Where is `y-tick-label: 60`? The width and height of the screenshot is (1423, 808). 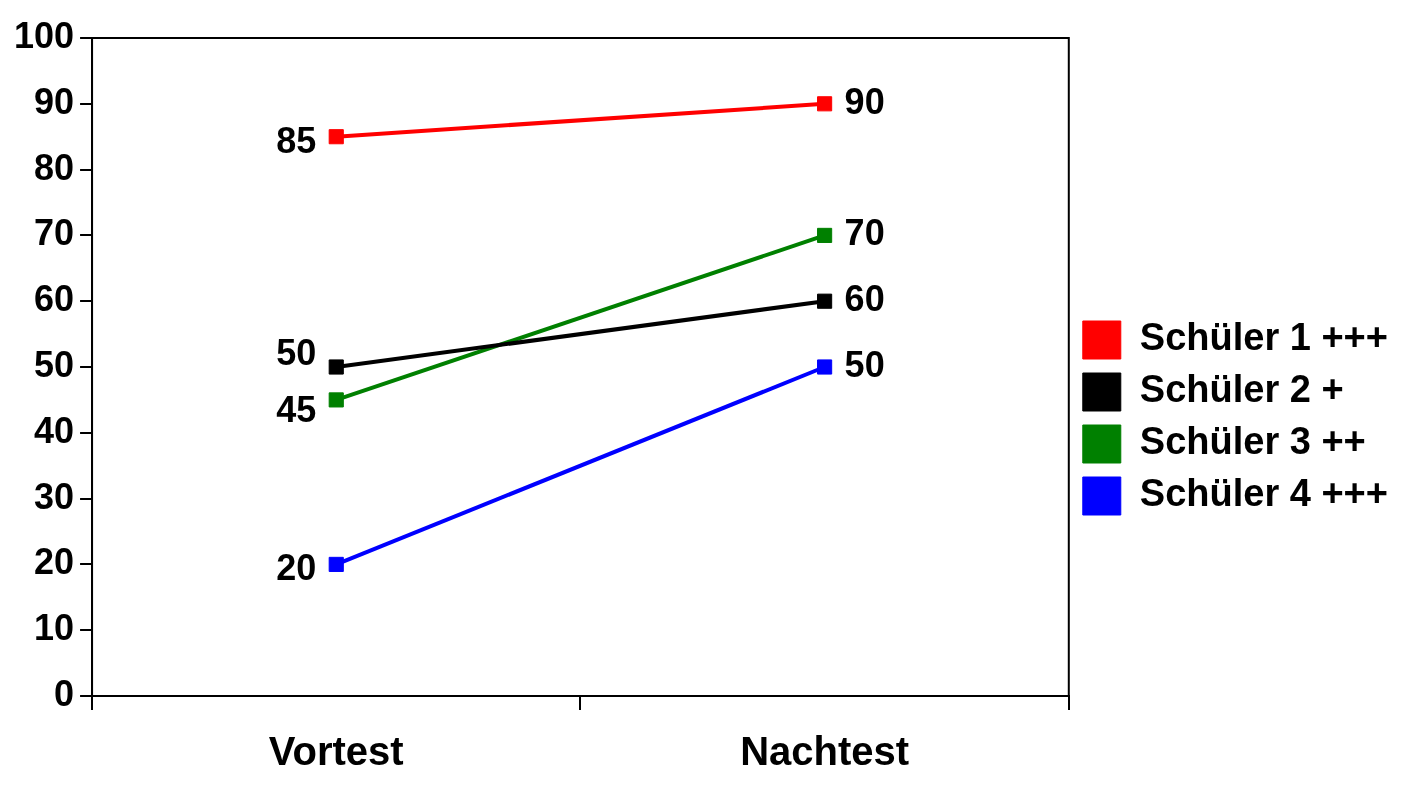 y-tick-label: 60 is located at coordinates (54, 299).